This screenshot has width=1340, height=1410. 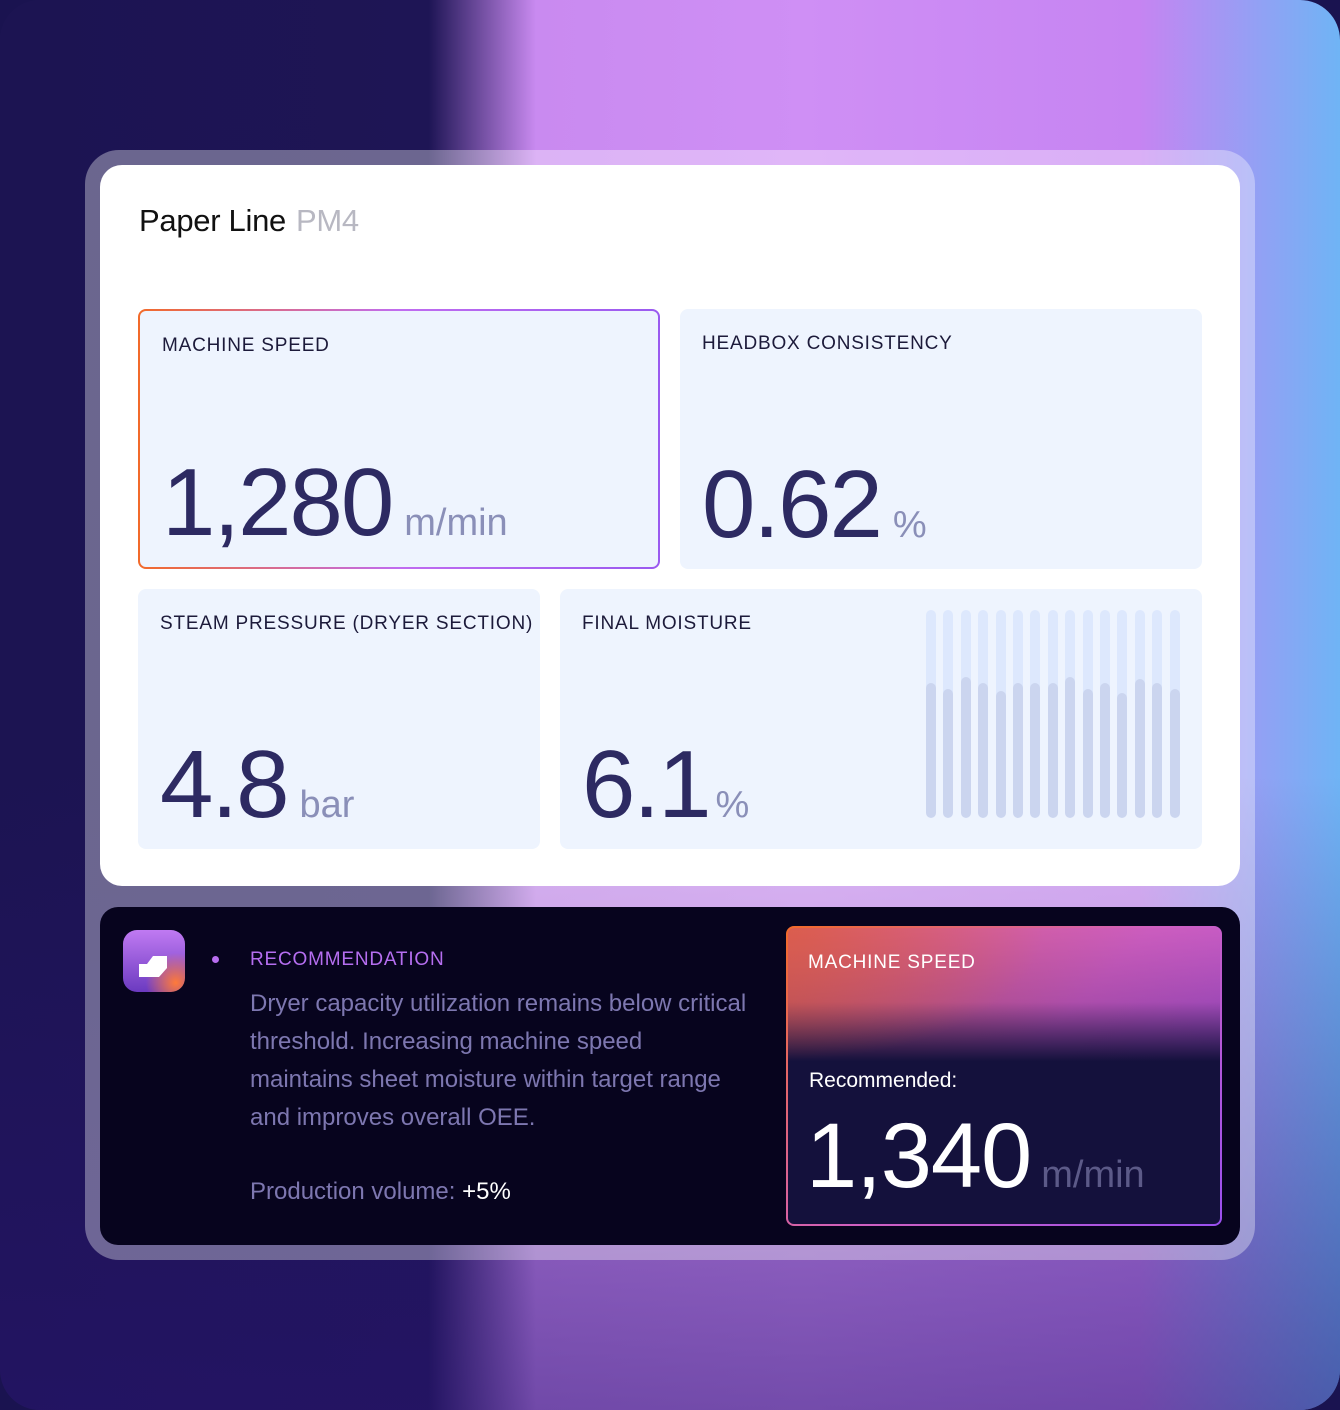 I want to click on impact-value: +5%, so click(x=486, y=1191).